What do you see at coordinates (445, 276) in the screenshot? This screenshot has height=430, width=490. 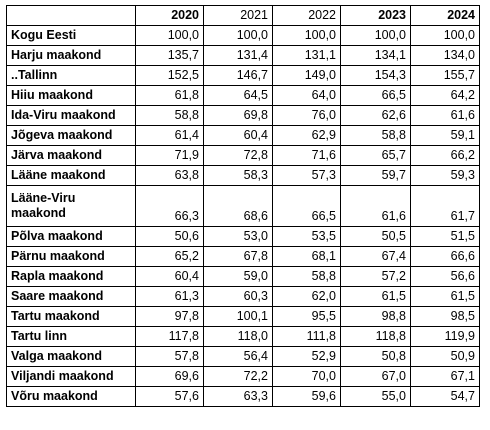 I see `value-cell: 56,6` at bounding box center [445, 276].